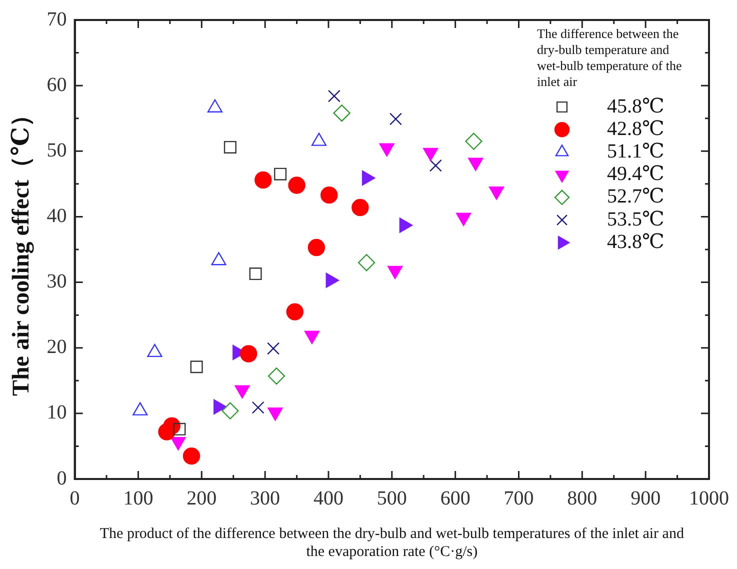  Describe the element at coordinates (56, 215) in the screenshot. I see `y-tick-label: 40` at that location.